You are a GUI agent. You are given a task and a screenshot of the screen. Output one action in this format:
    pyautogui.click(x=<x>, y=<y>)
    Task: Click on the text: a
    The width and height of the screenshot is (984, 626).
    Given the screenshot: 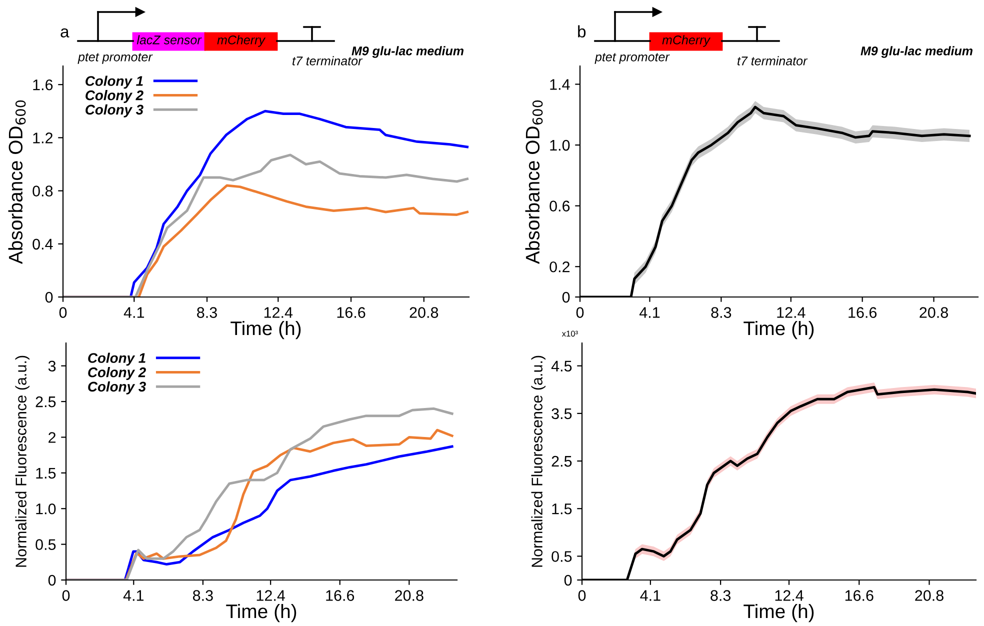 What is the action you would take?
    pyautogui.click(x=65, y=33)
    